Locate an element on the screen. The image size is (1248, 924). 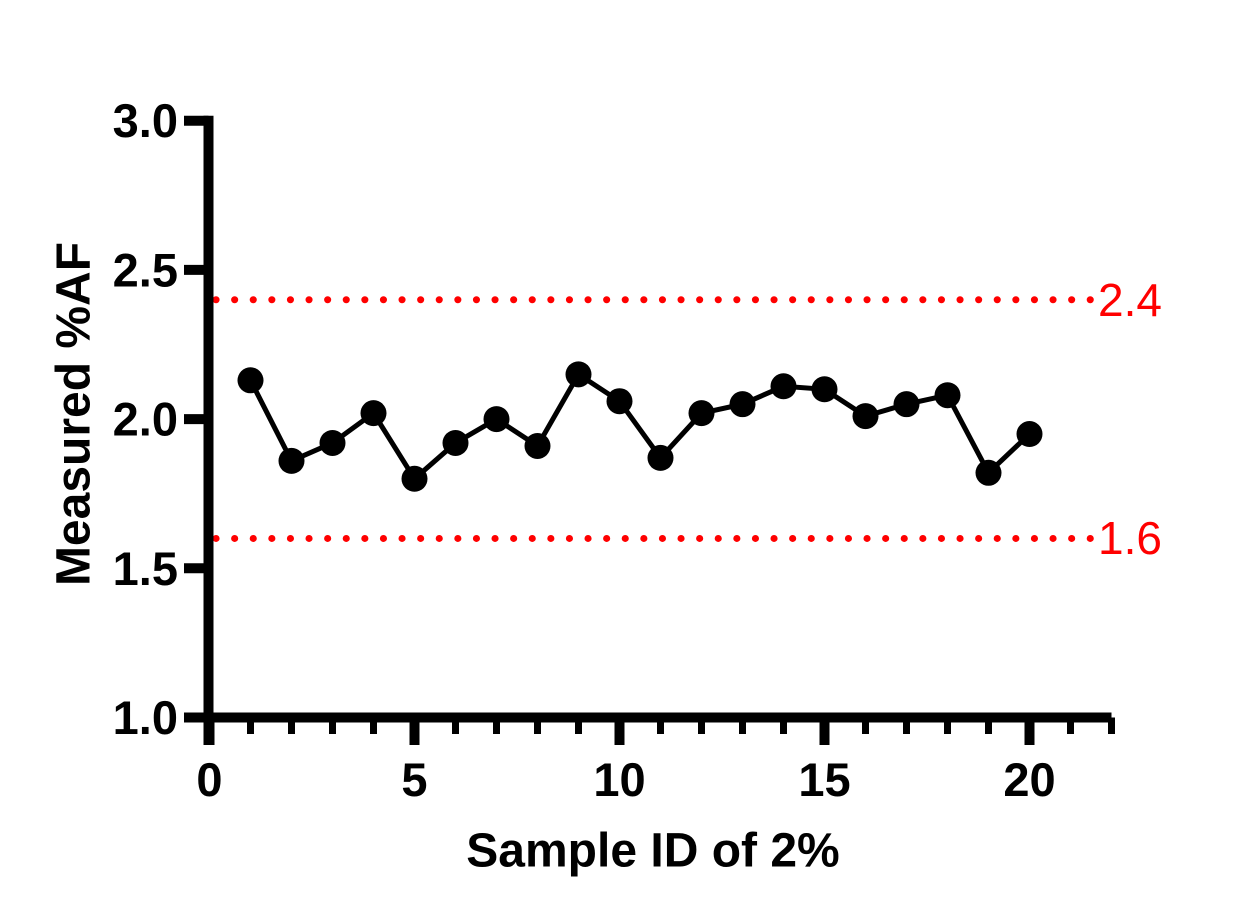
y-tick-label: 3.0 is located at coordinates (145, 120).